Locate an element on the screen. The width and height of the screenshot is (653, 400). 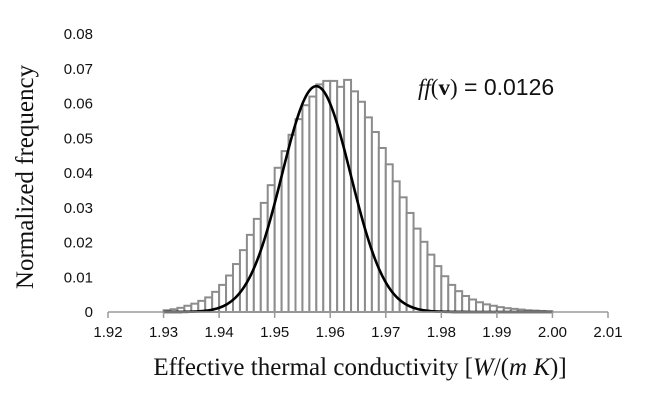
x-tick-label: 2.01 is located at coordinates (607, 332).